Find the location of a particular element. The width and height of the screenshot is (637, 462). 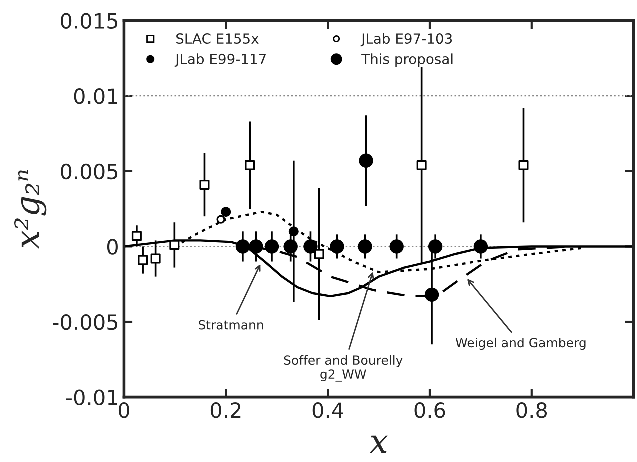

legend-label: JLab E97-103 is located at coordinates (406, 40).